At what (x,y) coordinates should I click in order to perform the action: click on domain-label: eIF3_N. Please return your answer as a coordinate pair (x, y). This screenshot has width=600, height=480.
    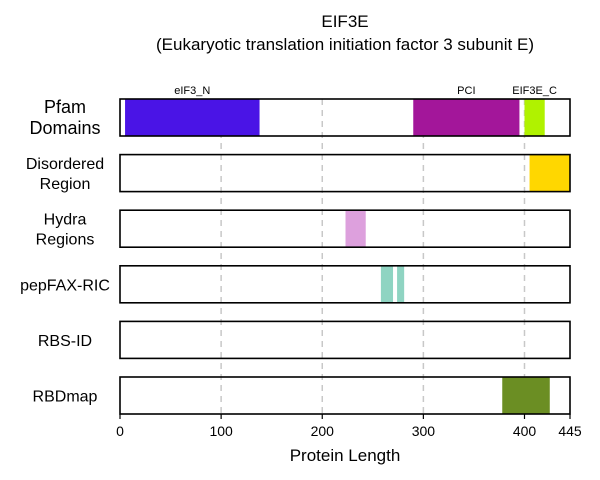
    Looking at the image, I should click on (192, 91).